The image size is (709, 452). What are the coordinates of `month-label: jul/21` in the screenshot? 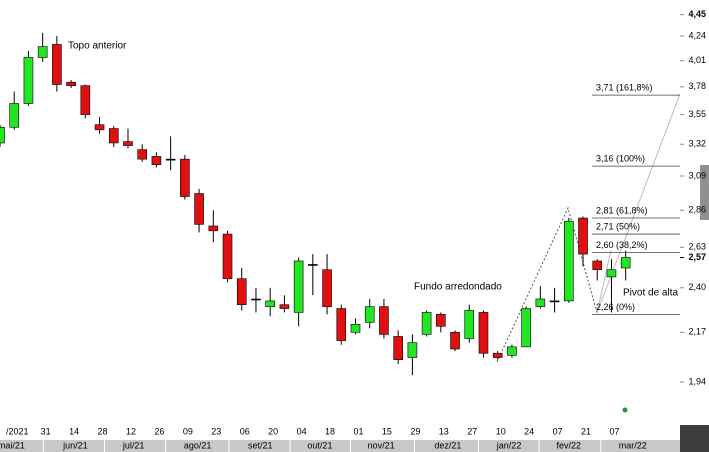 It's located at (133, 445).